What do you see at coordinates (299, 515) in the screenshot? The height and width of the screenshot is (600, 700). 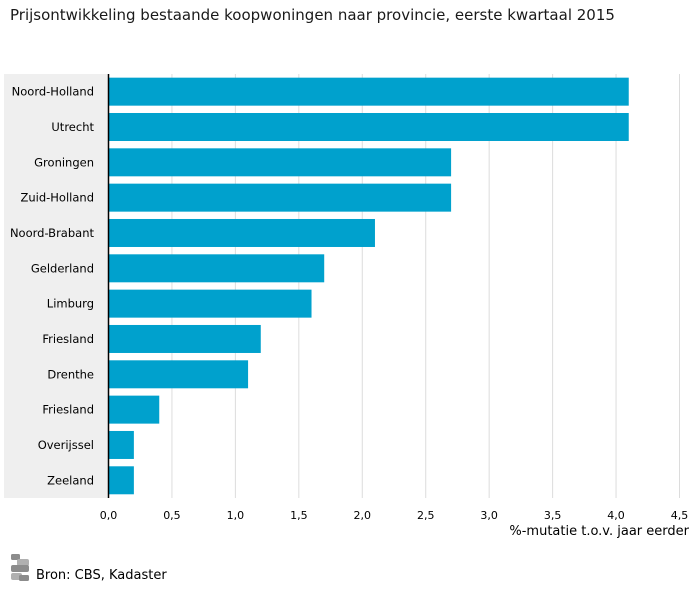 I see `x-tick-label: 1,5` at bounding box center [299, 515].